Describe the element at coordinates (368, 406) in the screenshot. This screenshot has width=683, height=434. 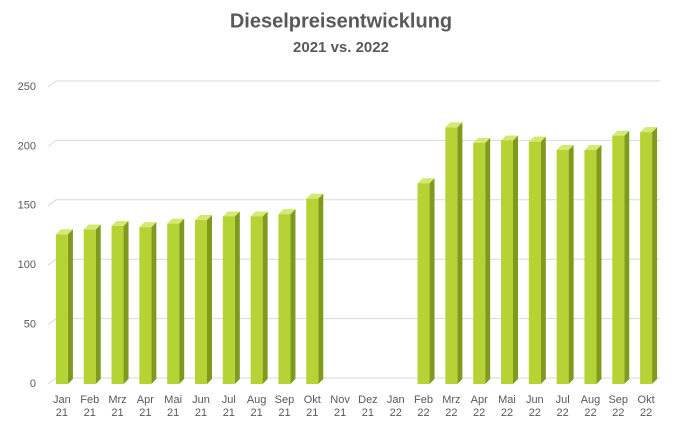
I see `x-tick-label: Dez 21` at that location.